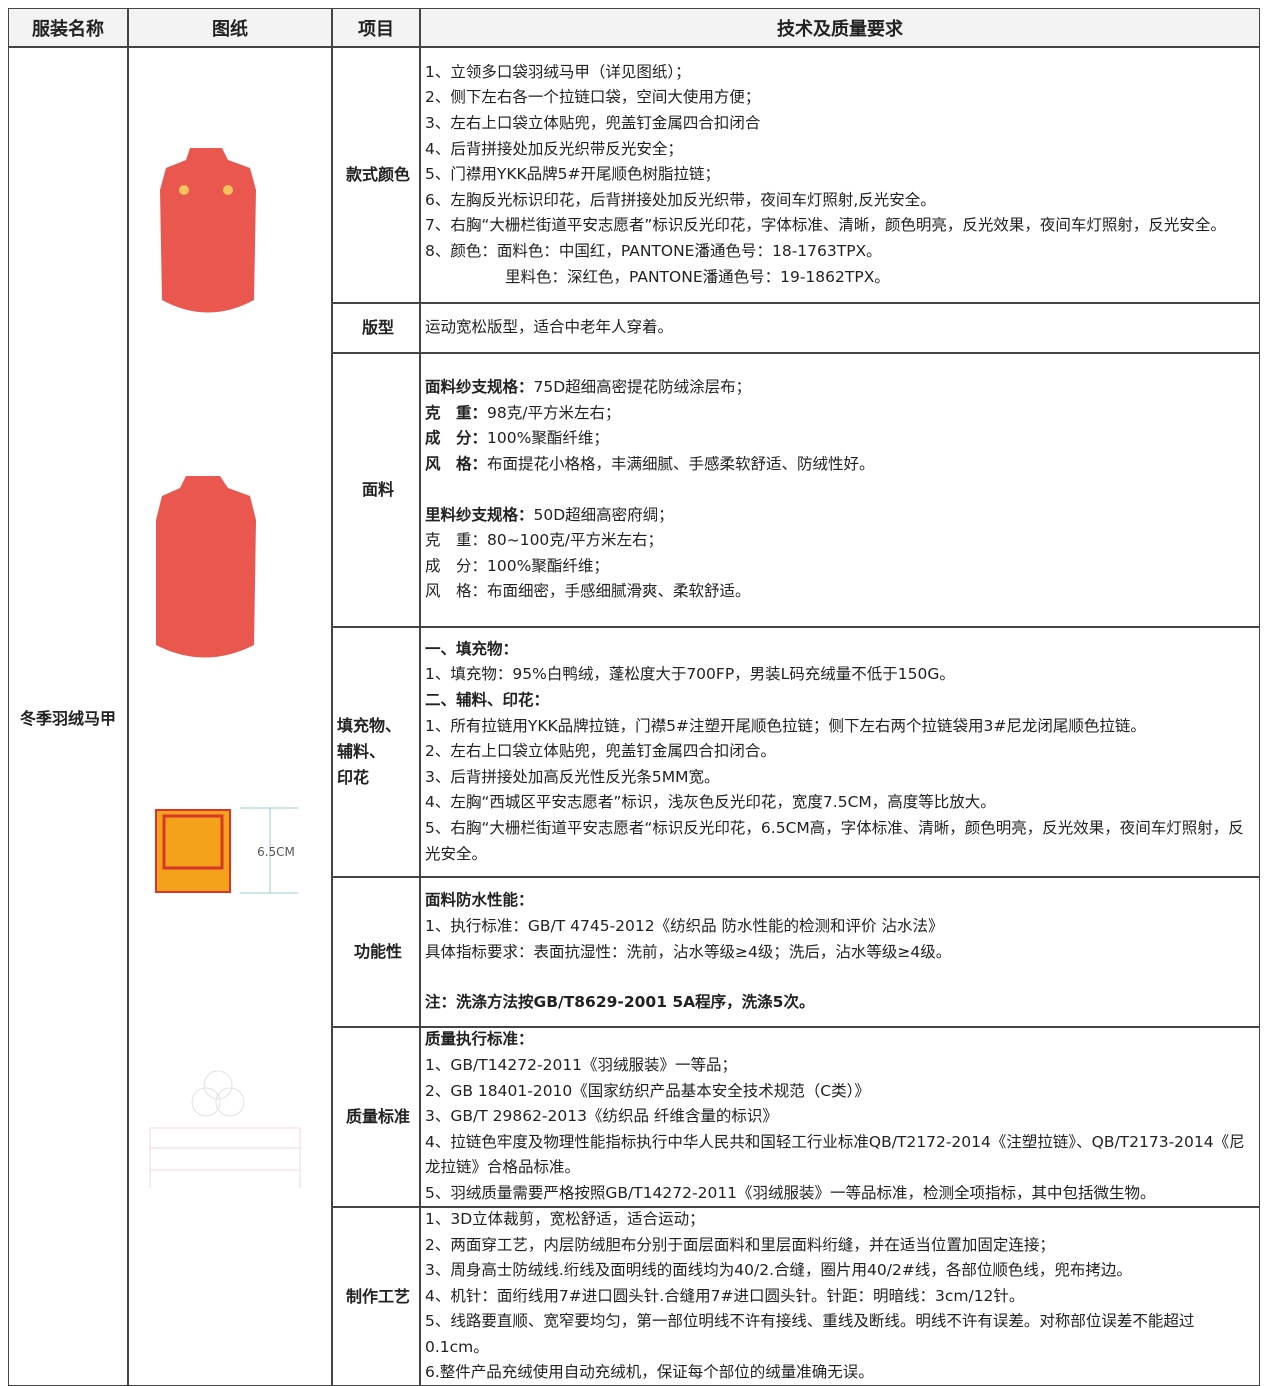 The width and height of the screenshot is (1265, 1386). Describe the element at coordinates (840, 388) in the screenshot. I see `text-line: 面料纱支规格：75D超细高密提花防绒涂层布；` at that location.